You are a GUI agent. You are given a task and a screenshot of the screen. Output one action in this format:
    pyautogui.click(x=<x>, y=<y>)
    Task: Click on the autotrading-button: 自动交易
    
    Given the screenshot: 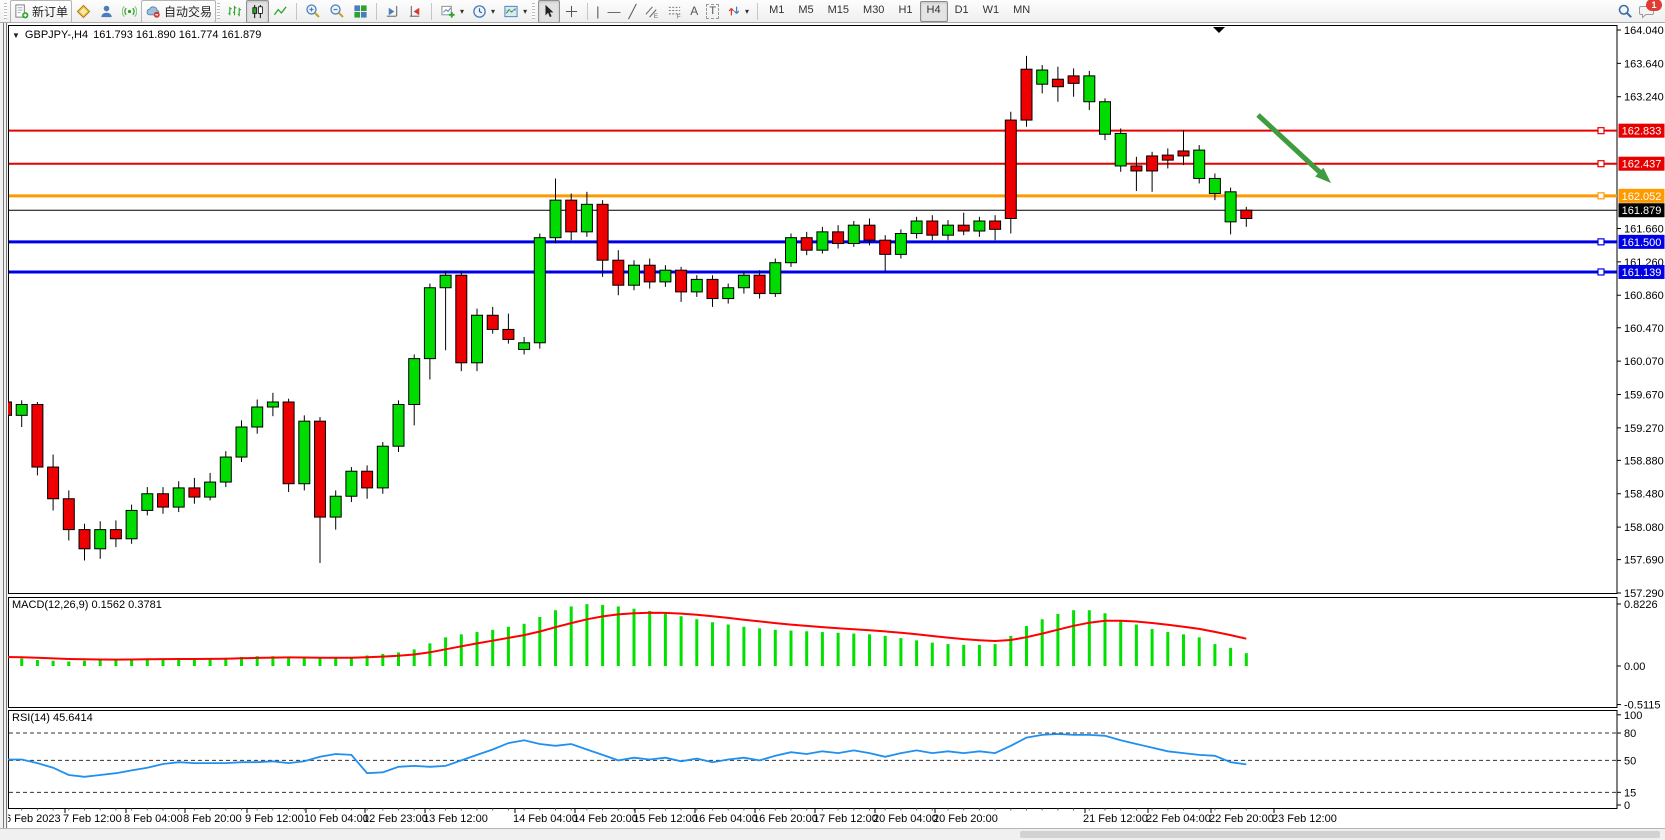 What is the action you would take?
    pyautogui.click(x=179, y=11)
    